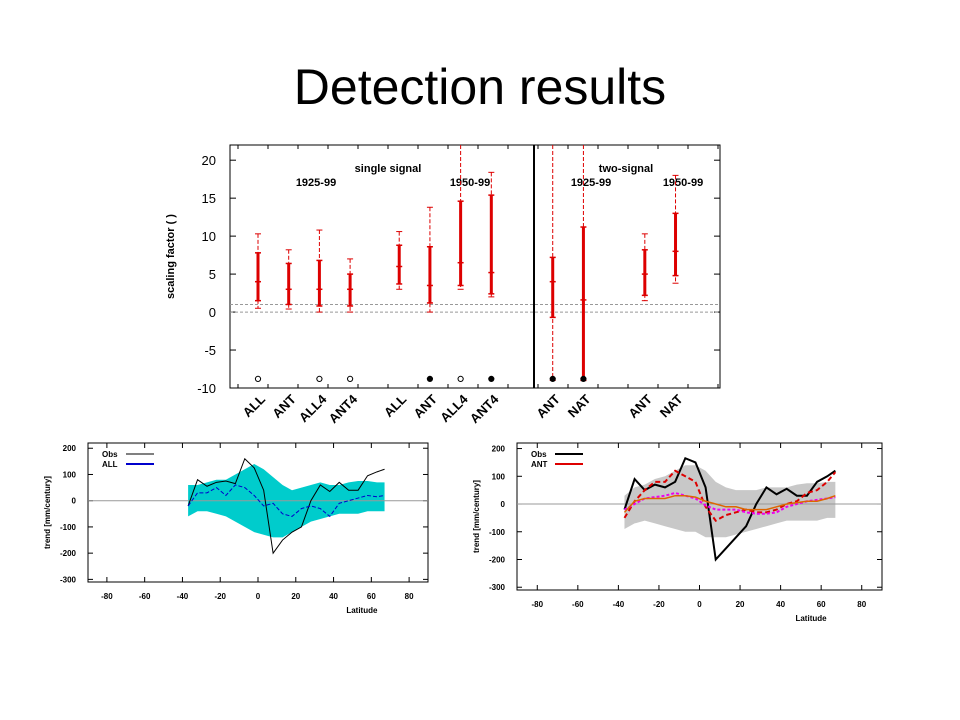  Describe the element at coordinates (210, 350) in the screenshot. I see `y-tick-label: -5` at that location.